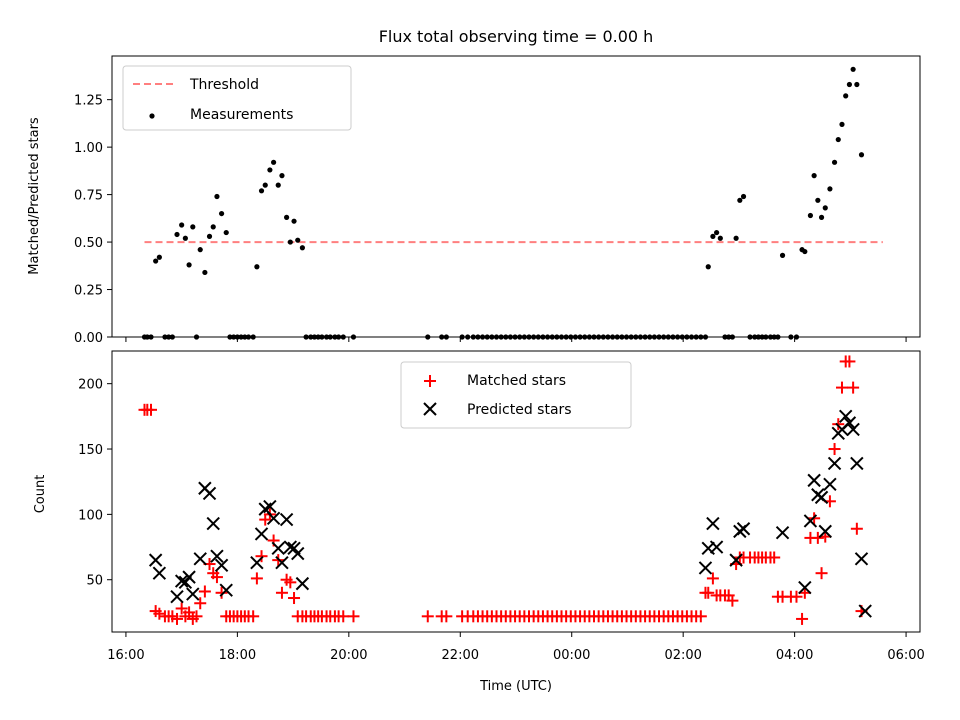  Describe the element at coordinates (237, 98) in the screenshot. I see `top-legend: Threshold Measurements` at that location.